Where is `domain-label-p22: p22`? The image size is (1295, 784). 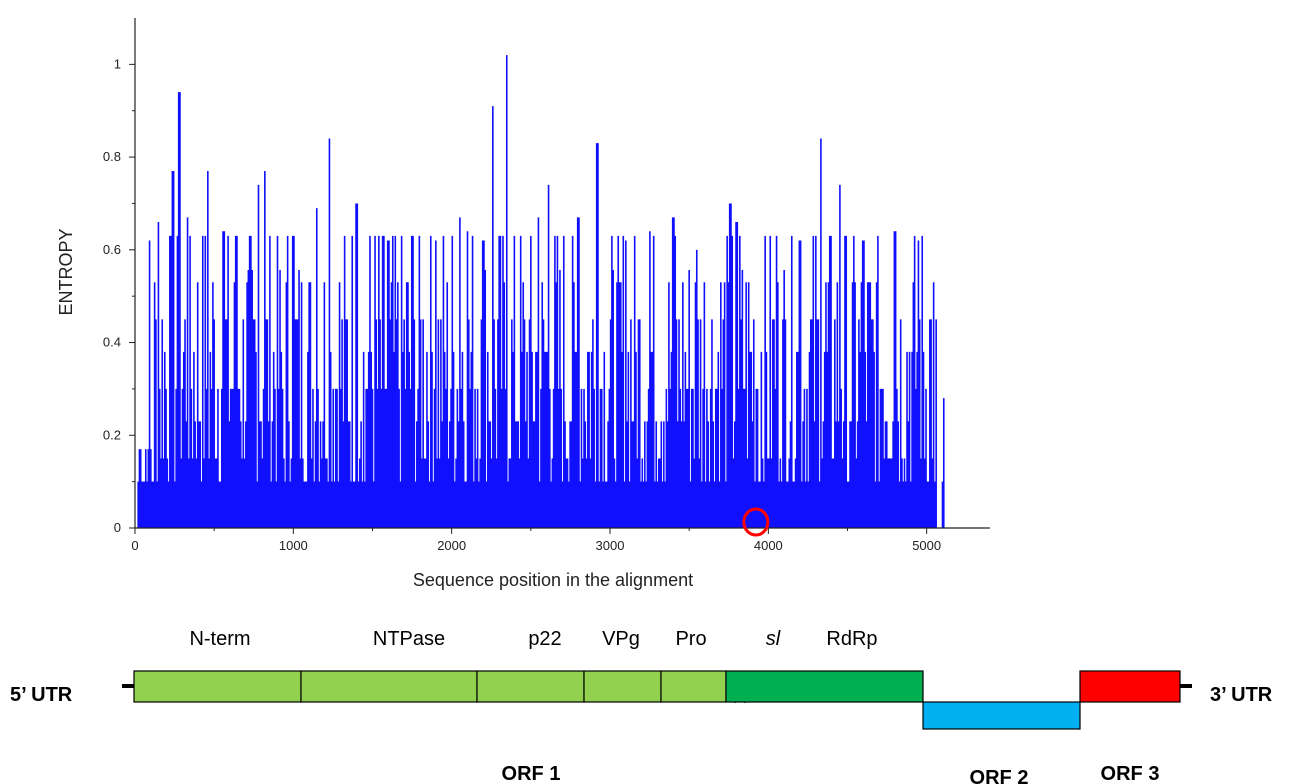 domain-label-p22: p22 is located at coordinates (544, 639).